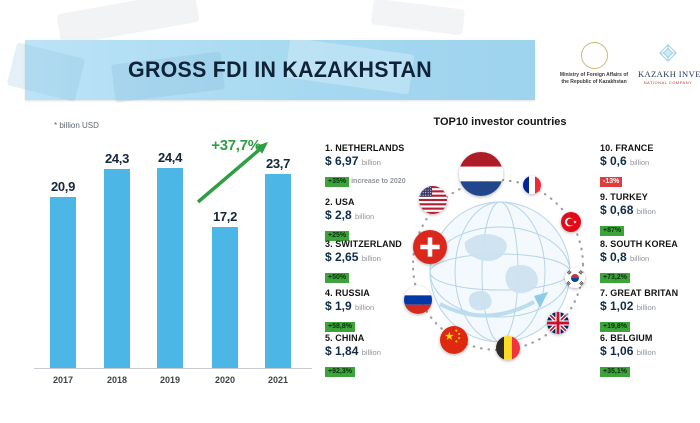 This screenshot has height=423, width=700. I want to click on investor-entry-us: 2. USA $ 2,8 billion +25%, so click(381, 219).